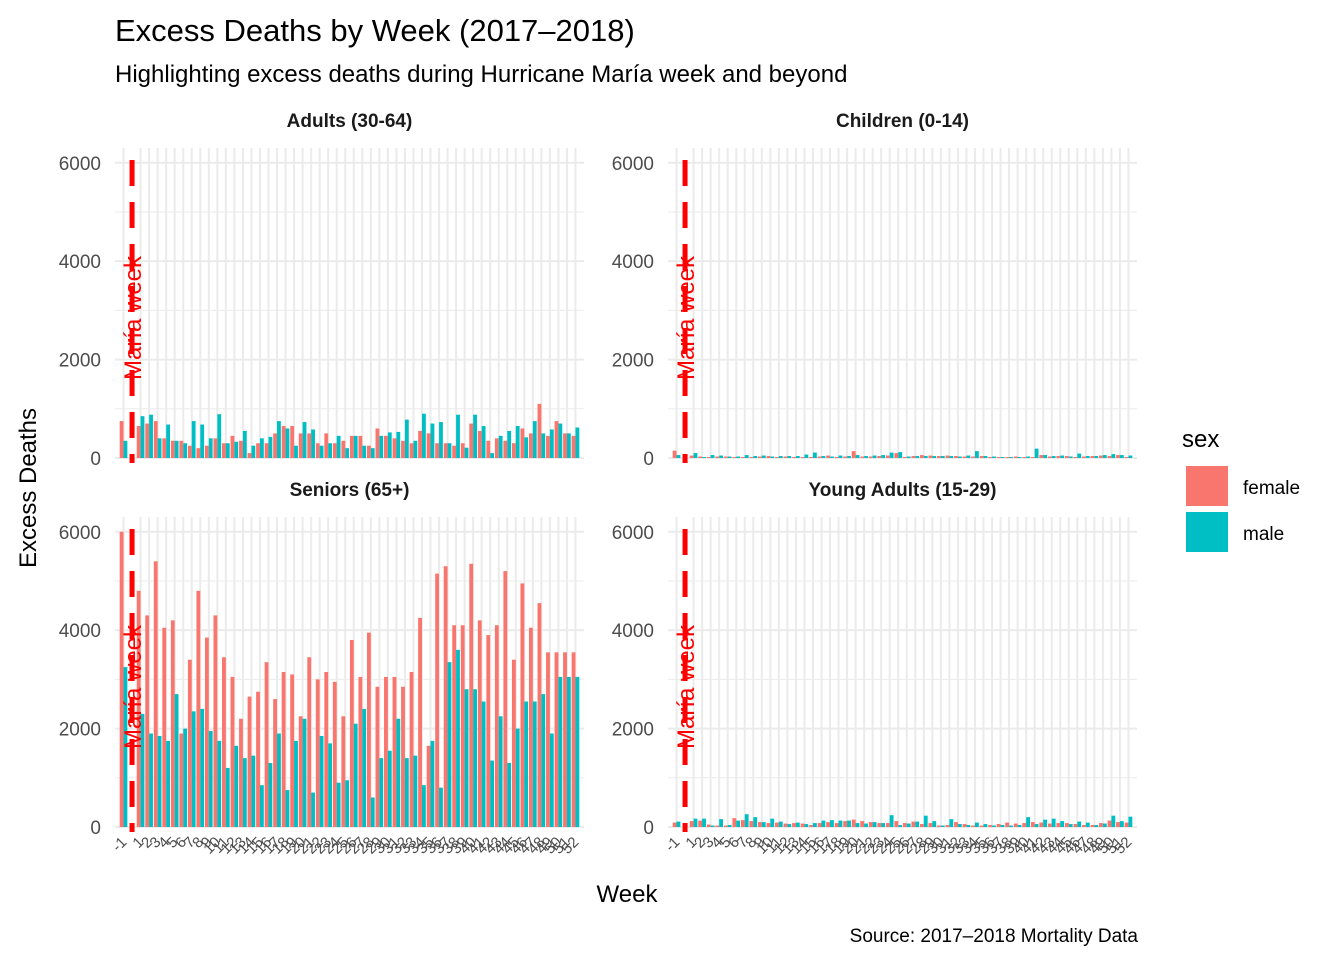 Image resolution: width=1344 pixels, height=960 pixels. What do you see at coordinates (350, 121) in the screenshot?
I see `facet-strip-label: Adults (30-64)` at bounding box center [350, 121].